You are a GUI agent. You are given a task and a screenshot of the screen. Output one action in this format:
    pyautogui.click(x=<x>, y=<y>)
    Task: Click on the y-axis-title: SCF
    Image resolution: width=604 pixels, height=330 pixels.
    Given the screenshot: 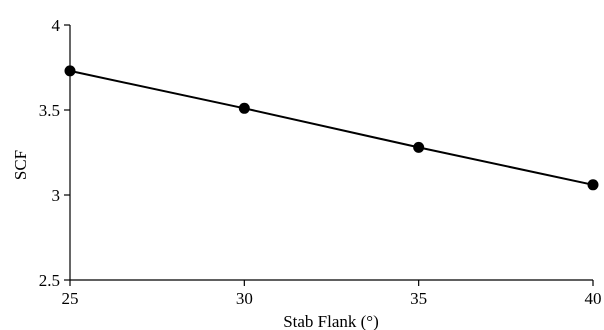 What is the action you would take?
    pyautogui.click(x=20, y=165)
    